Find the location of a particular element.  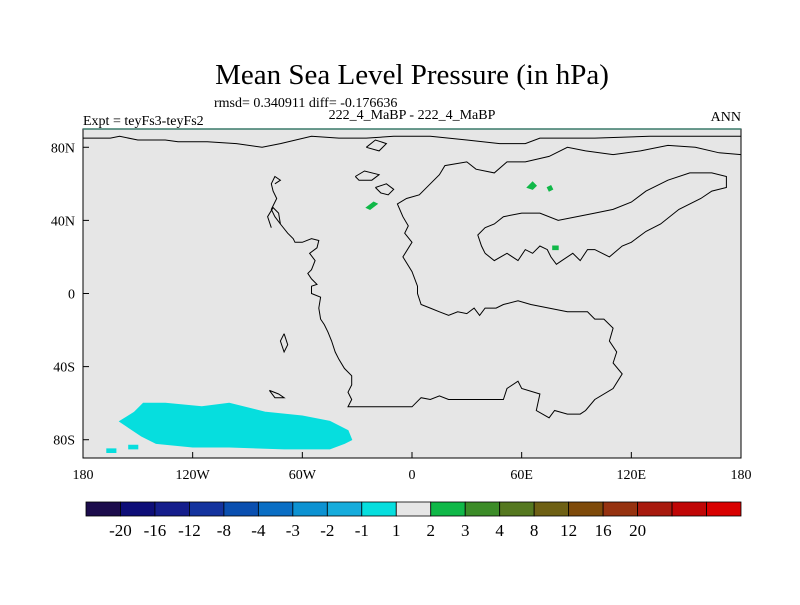

colorbar-label: -2 is located at coordinates (327, 530).